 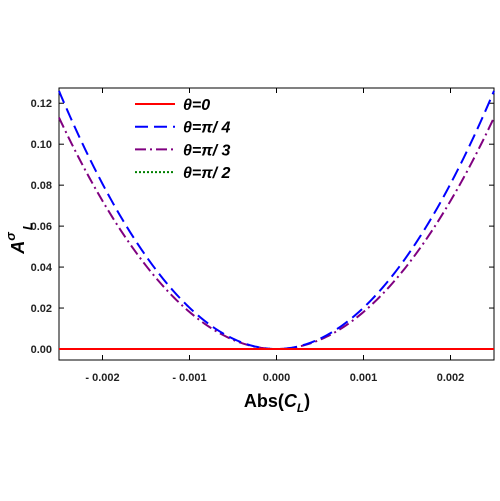 I want to click on y-tick-label: 0.10, so click(x=41, y=145).